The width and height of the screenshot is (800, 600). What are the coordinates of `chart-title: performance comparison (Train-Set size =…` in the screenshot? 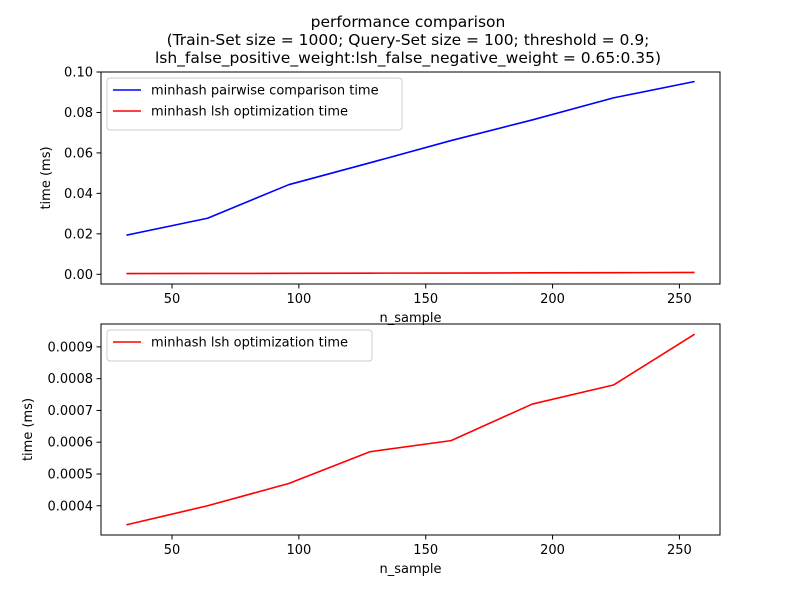 It's located at (400, 40).